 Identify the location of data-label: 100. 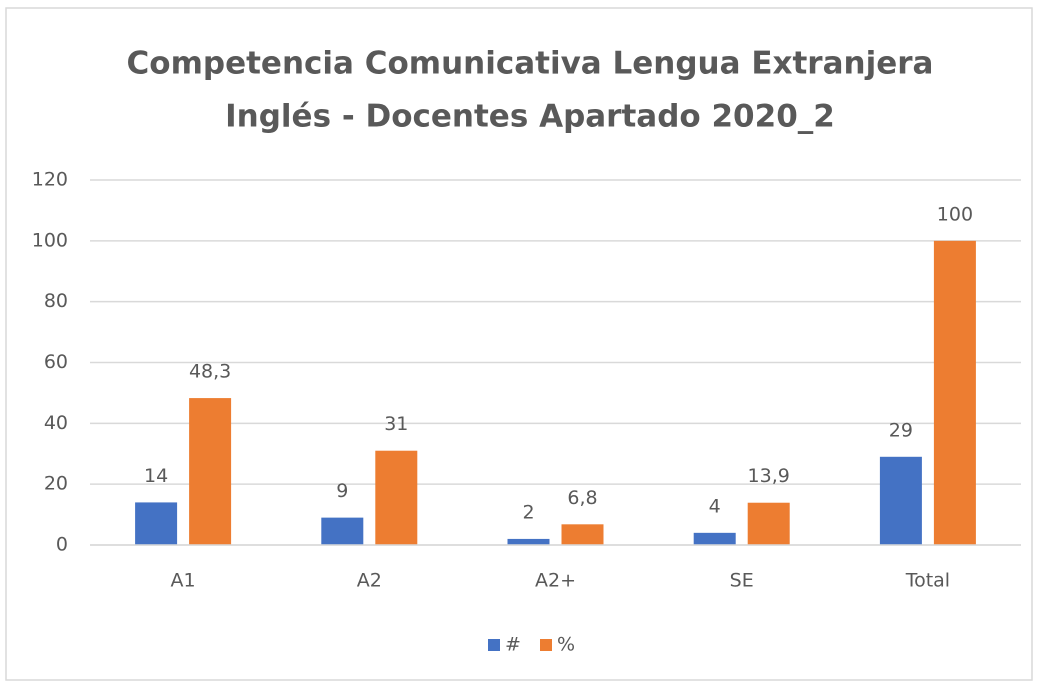
(955, 214).